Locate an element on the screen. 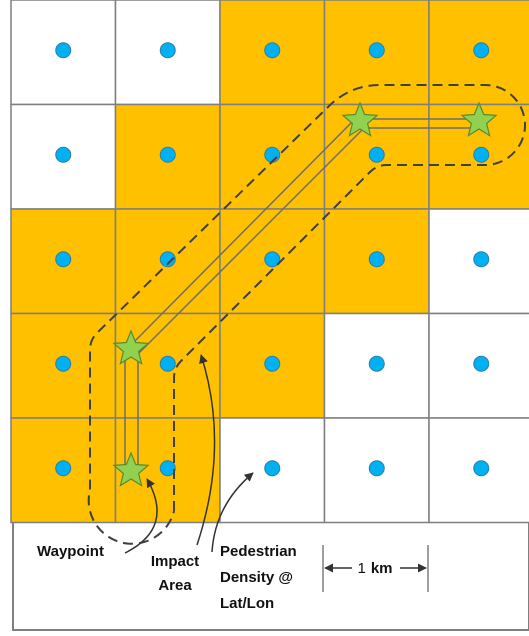  waypoint-label: Waypoint is located at coordinates (70, 551).